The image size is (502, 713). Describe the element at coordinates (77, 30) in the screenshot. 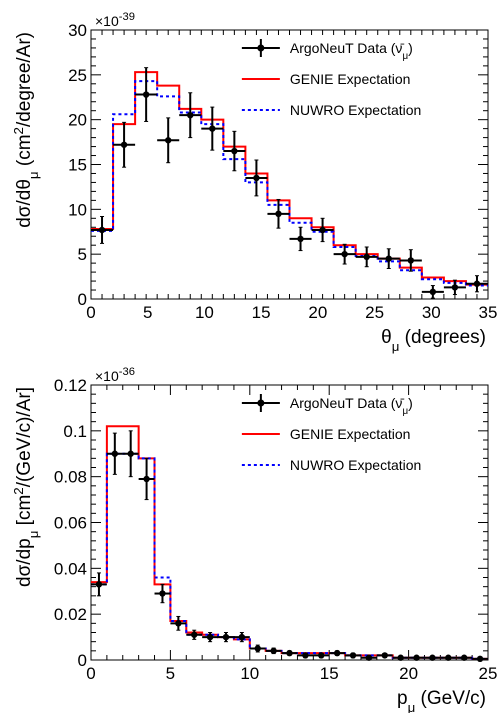

I see `y-tick-label: 30` at that location.